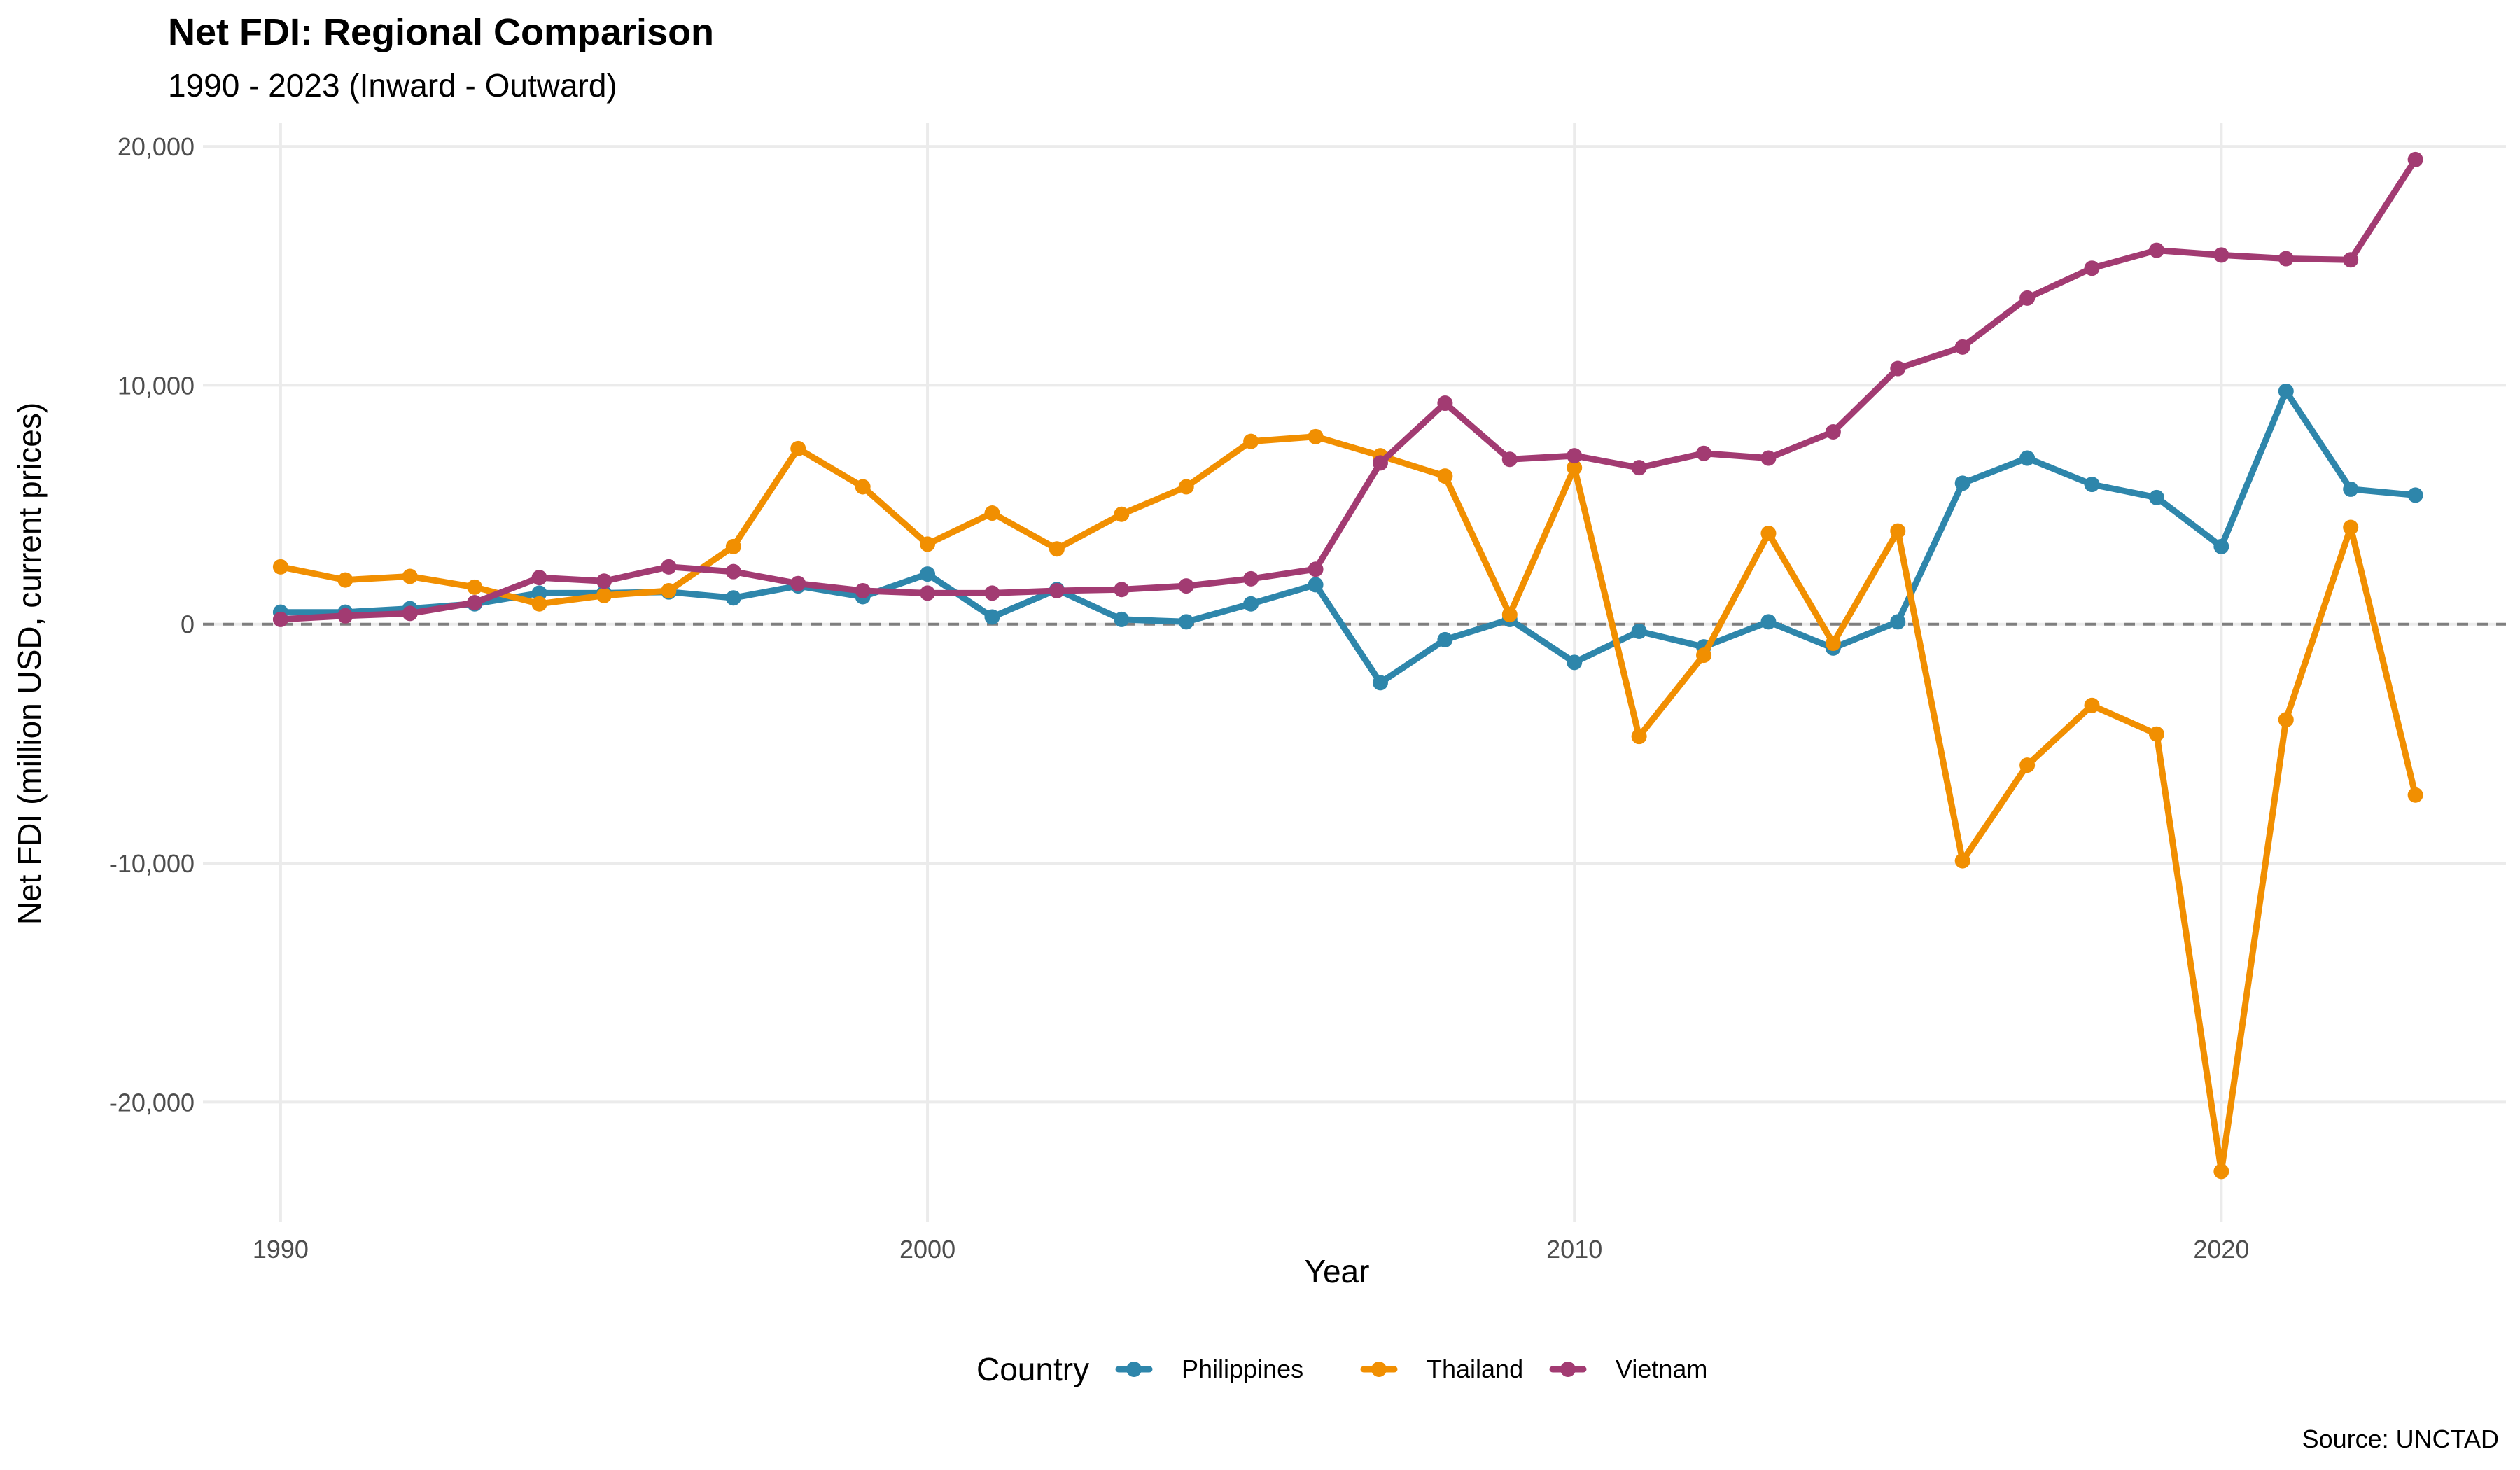 This screenshot has width=2520, height=1470. I want to click on x-tick-label: 2010, so click(1574, 1249).